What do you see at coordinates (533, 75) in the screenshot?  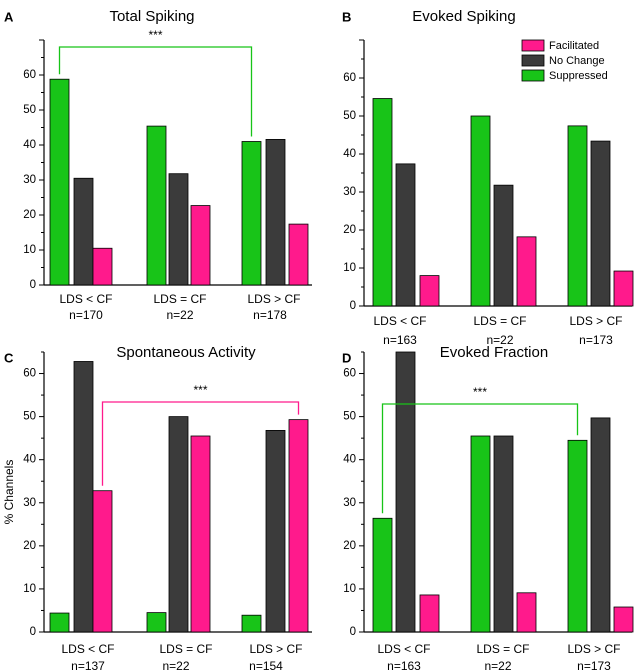 I see `legend-swatch-suppressed` at bounding box center [533, 75].